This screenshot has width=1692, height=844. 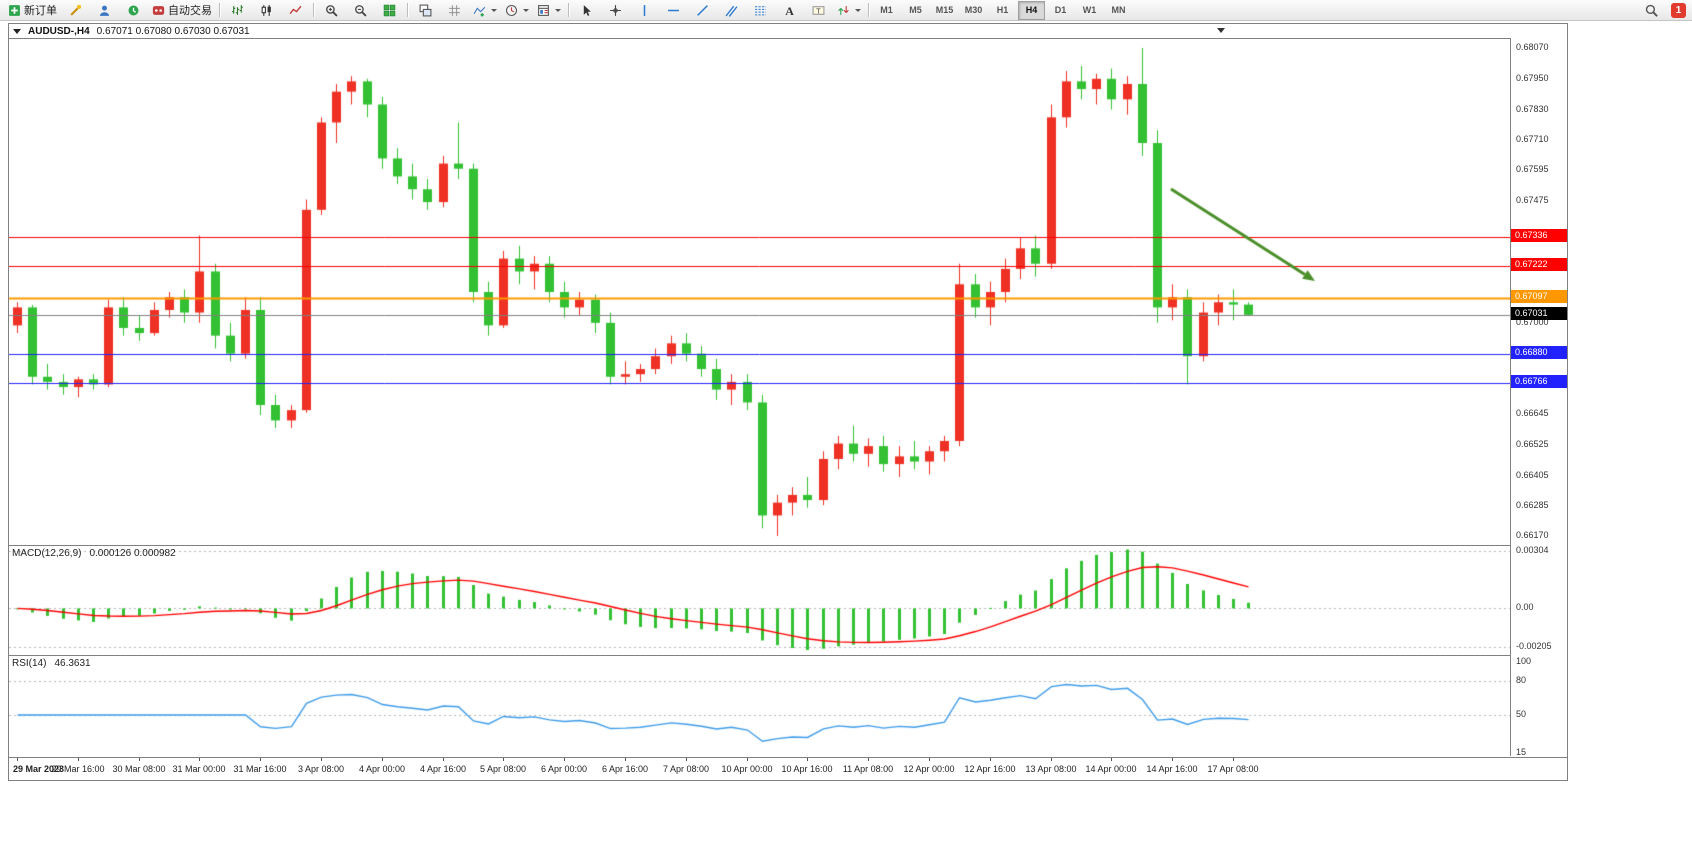 I want to click on periods-button, so click(x=517, y=10).